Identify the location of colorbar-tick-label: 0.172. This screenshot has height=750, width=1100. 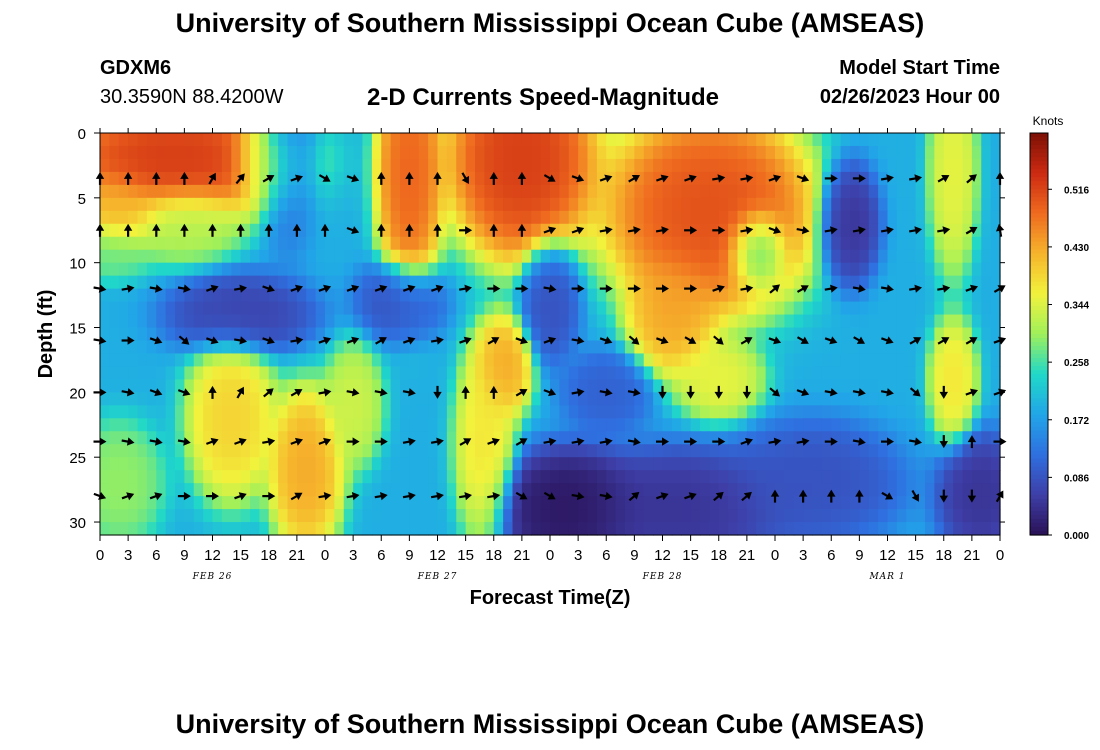
(1076, 421).